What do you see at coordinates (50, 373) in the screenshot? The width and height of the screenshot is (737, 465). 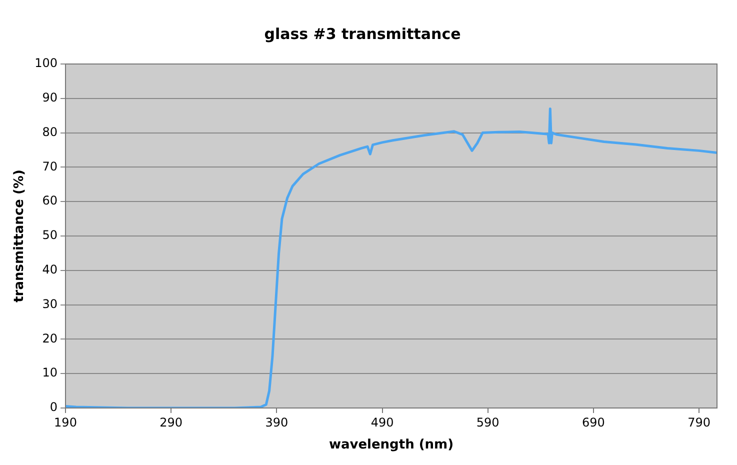 I see `y-tick-label: 10` at bounding box center [50, 373].